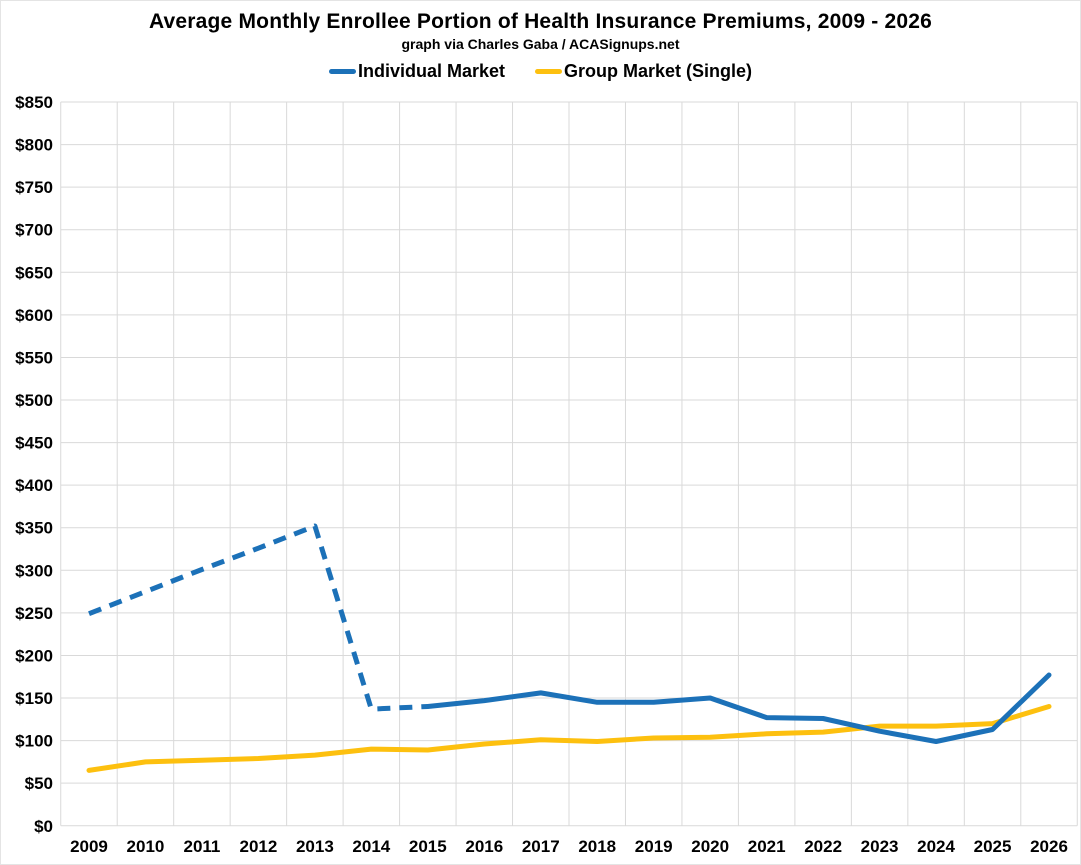 The width and height of the screenshot is (1081, 865). What do you see at coordinates (315, 846) in the screenshot?
I see `x-tick-label: 2013` at bounding box center [315, 846].